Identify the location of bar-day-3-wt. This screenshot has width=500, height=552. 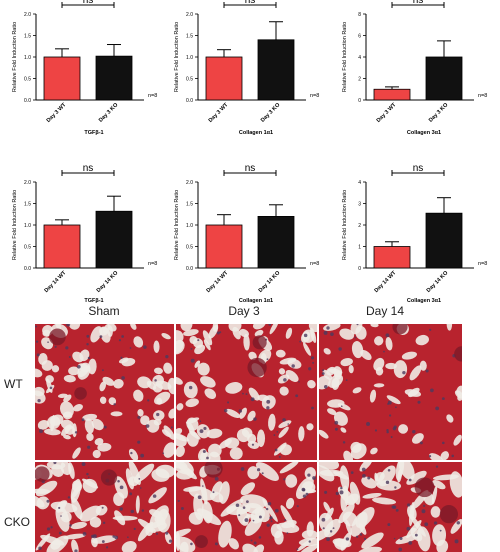
(224, 78).